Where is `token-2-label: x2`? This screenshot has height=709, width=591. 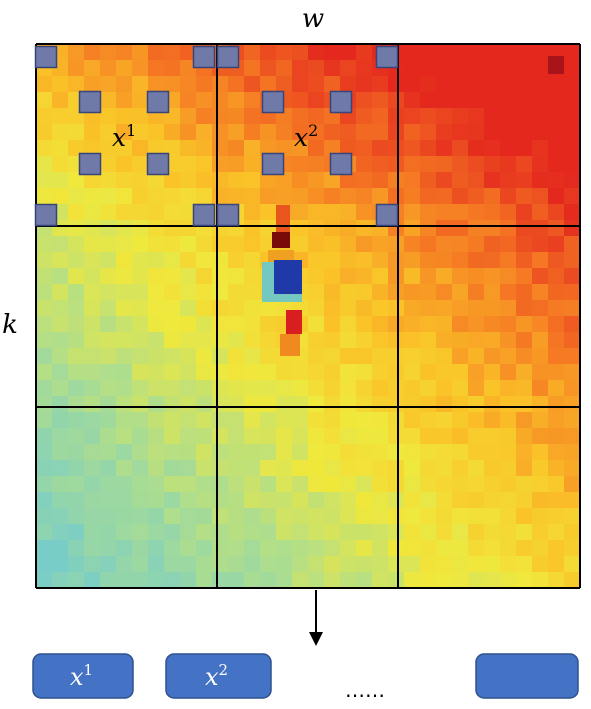 token-2-label: x2 is located at coordinates (216, 676).